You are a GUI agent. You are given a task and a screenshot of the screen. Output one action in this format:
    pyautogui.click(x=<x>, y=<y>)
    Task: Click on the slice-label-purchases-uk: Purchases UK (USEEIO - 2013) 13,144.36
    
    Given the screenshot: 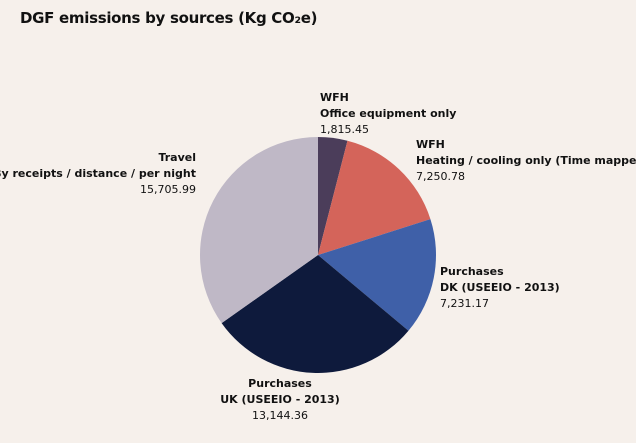 What is the action you would take?
    pyautogui.click(x=280, y=400)
    